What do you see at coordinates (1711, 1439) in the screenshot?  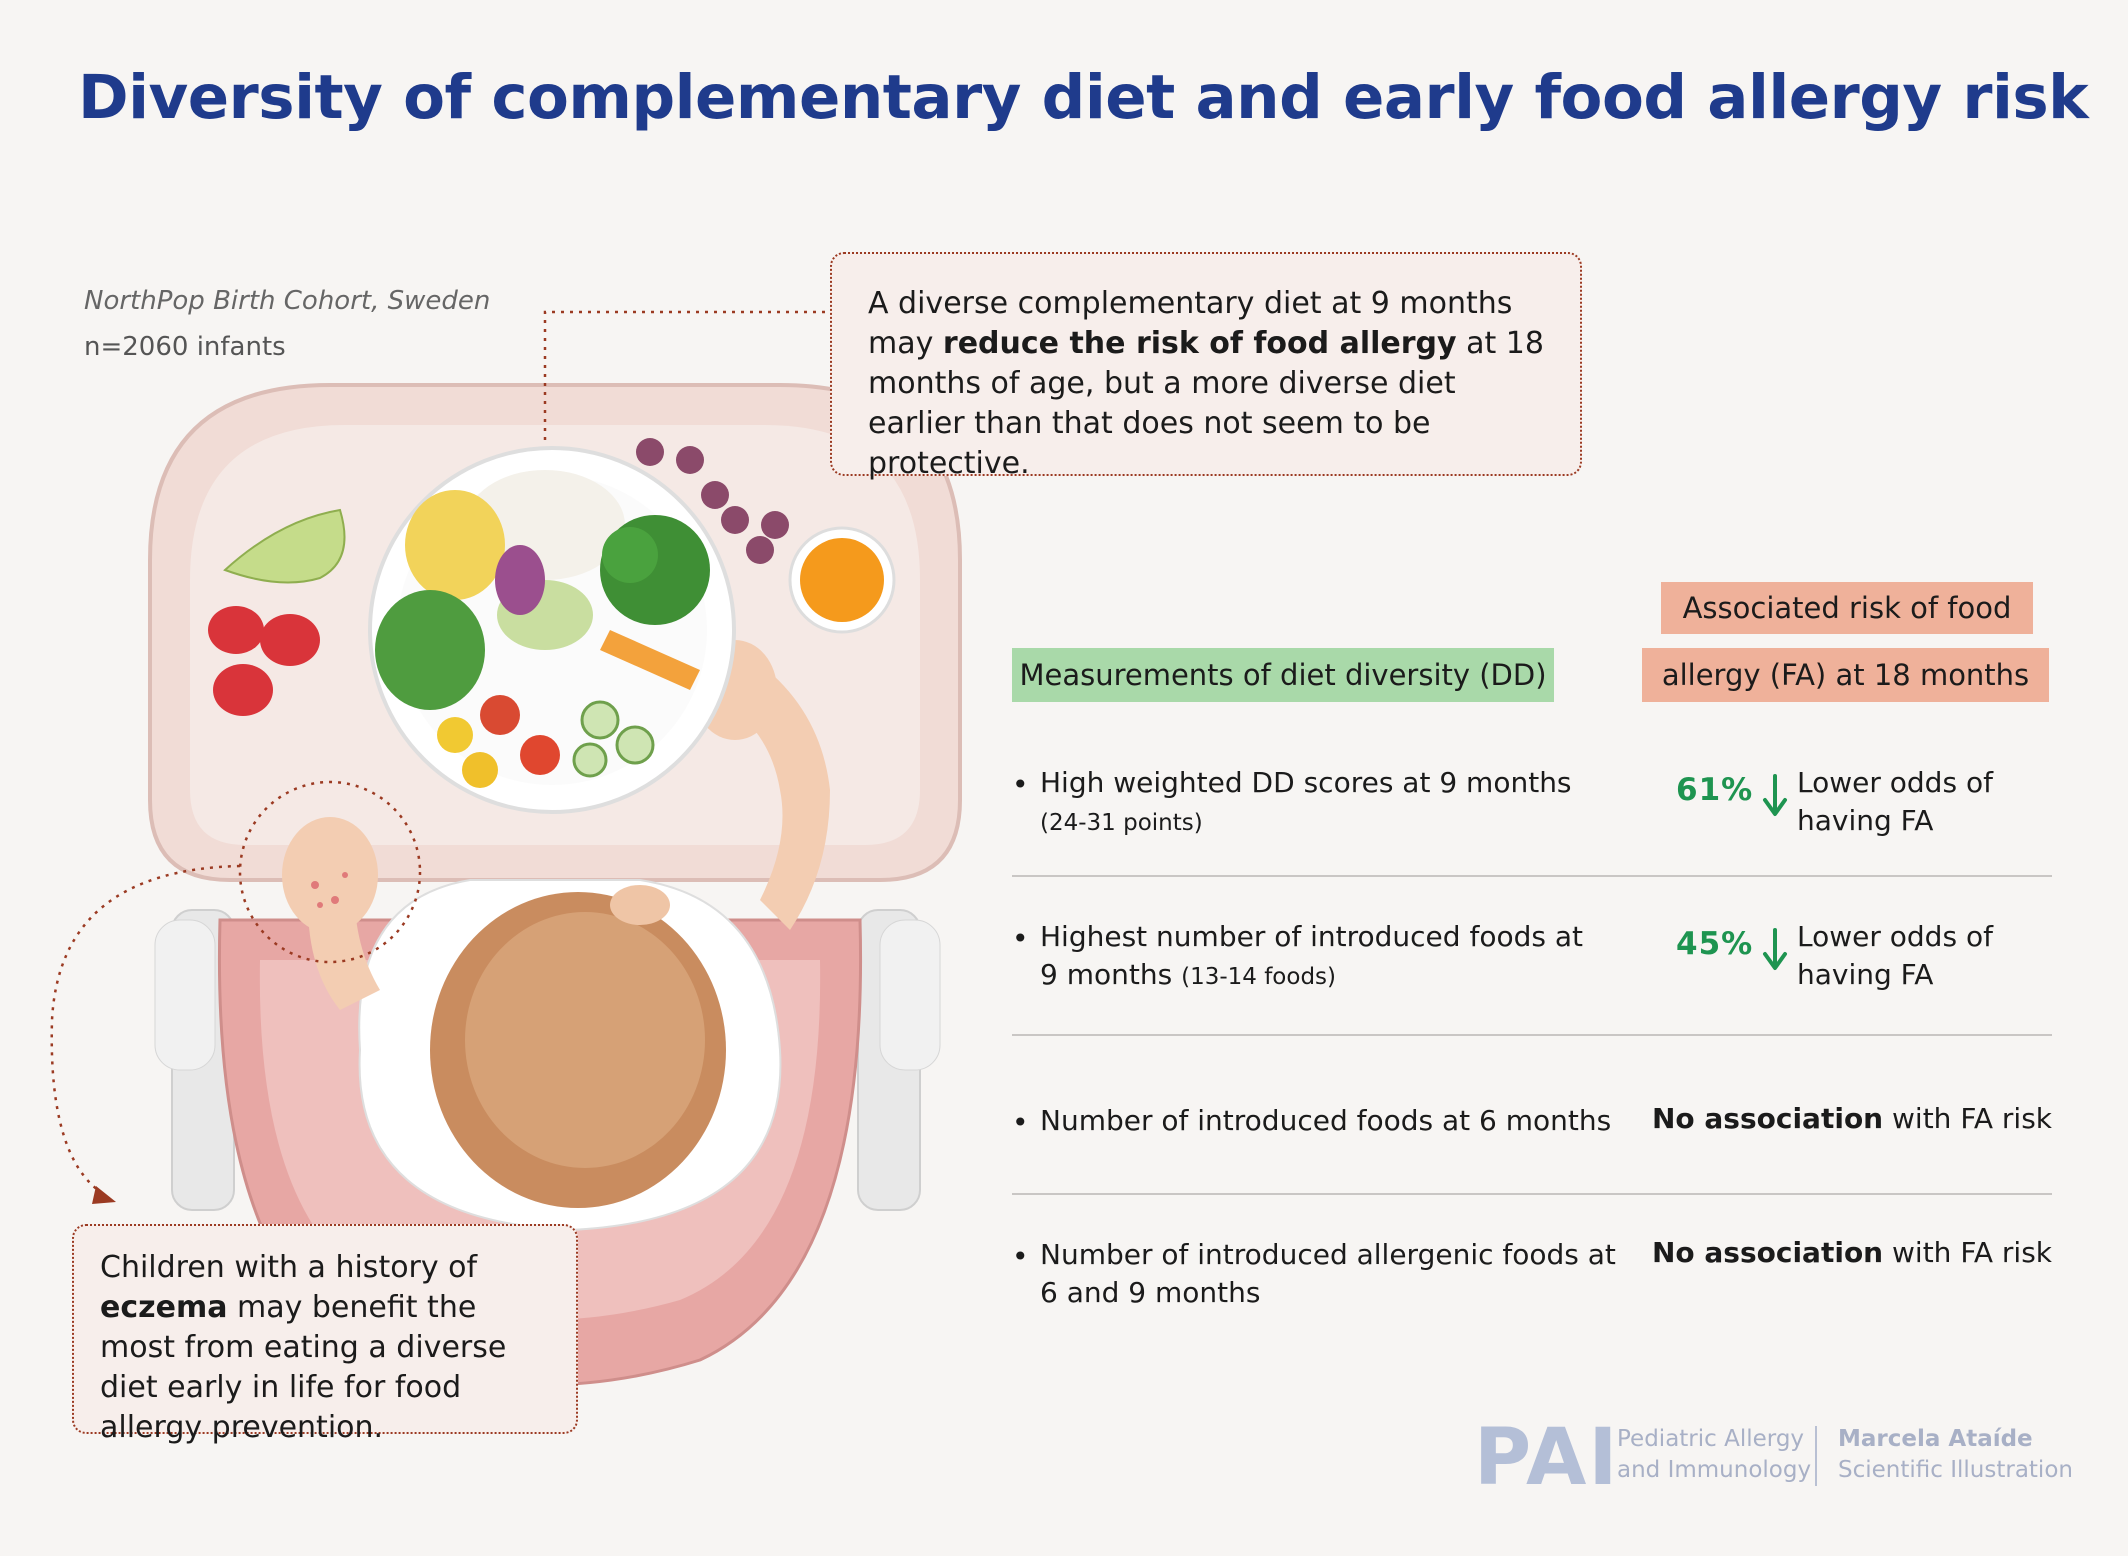 I see `journal-line1: Pediatric Allergy` at bounding box center [1711, 1439].